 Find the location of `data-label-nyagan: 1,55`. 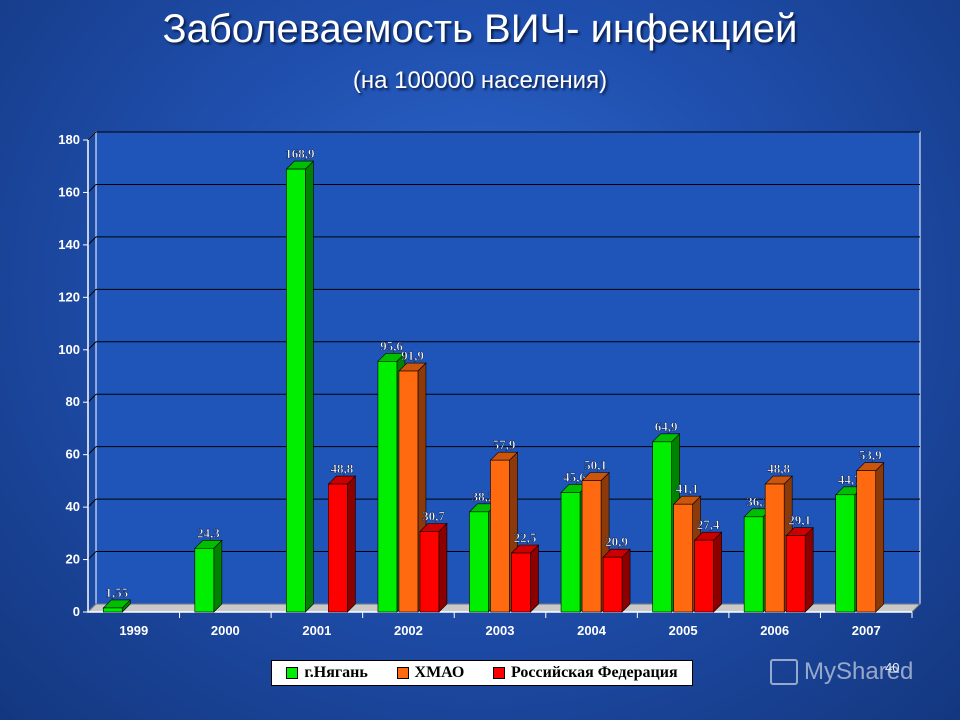

data-label-nyagan: 1,55 is located at coordinates (116, 592).